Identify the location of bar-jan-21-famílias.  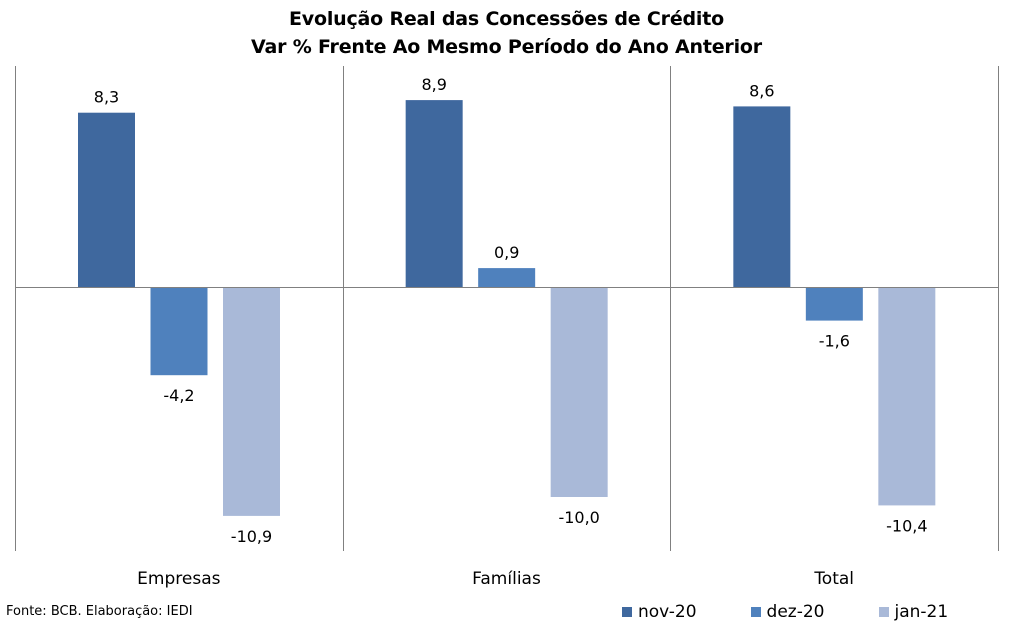
(579, 392).